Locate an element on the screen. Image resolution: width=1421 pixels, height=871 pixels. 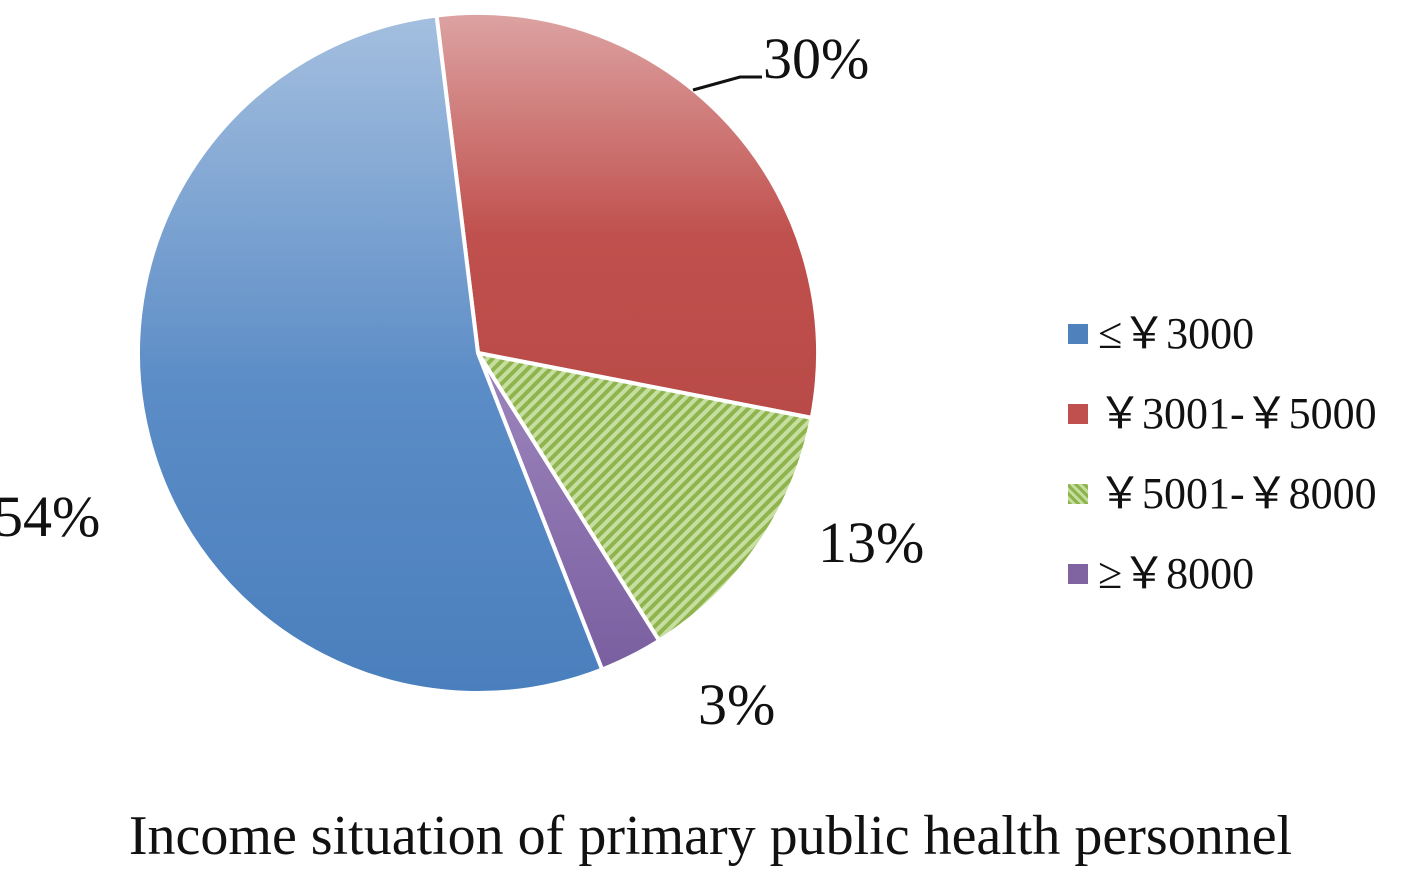
legend: ≤￥3000 ￥3001-￥5000 ￥5001-￥8000 ≥￥8000 is located at coordinates (1222, 472).